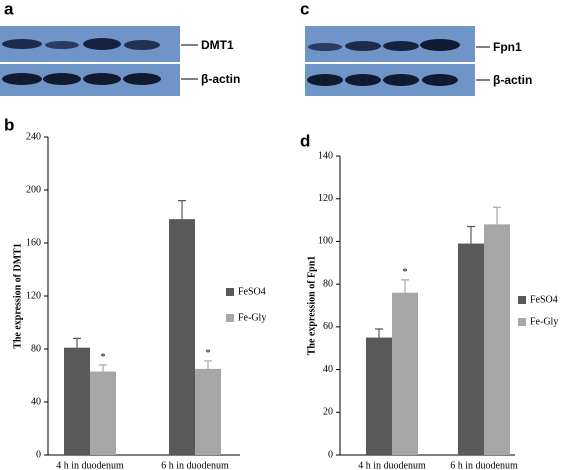 The height and width of the screenshot is (470, 576). Describe the element at coordinates (9, 124) in the screenshot. I see `panel-label: b` at that location.